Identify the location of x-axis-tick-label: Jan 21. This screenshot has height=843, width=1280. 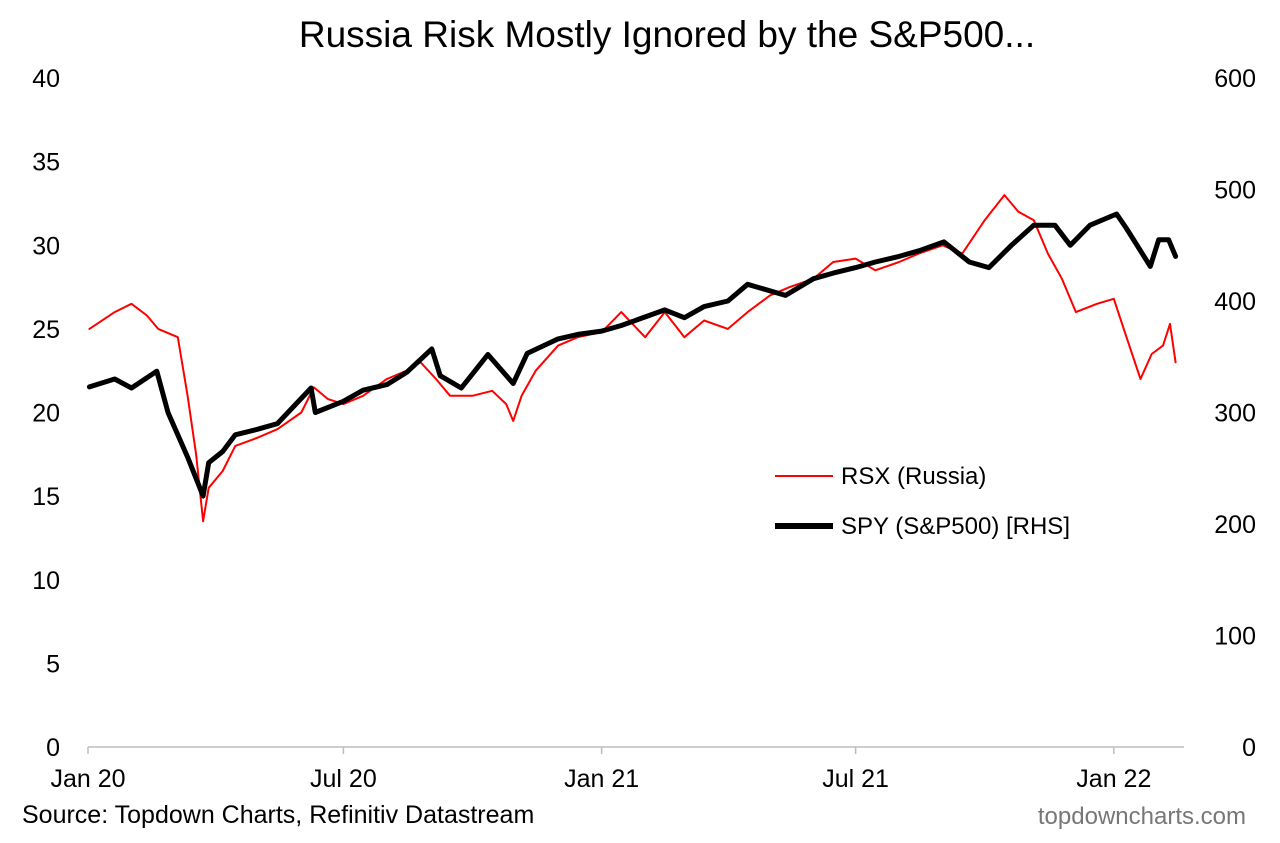
(601, 779).